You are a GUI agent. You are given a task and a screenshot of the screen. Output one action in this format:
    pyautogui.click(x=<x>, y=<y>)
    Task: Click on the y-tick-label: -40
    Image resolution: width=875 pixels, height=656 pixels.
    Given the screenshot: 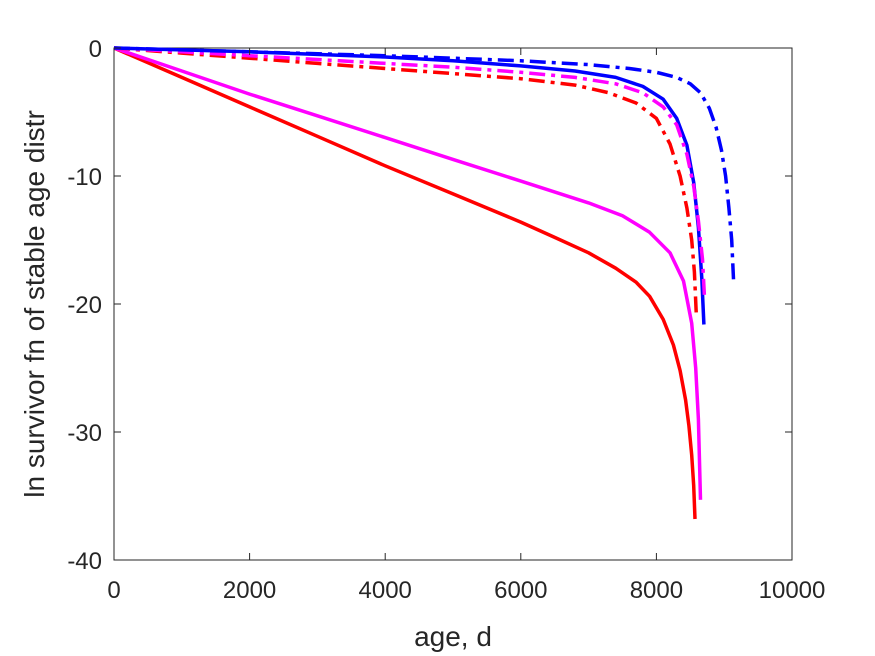 What is the action you would take?
    pyautogui.click(x=84, y=561)
    